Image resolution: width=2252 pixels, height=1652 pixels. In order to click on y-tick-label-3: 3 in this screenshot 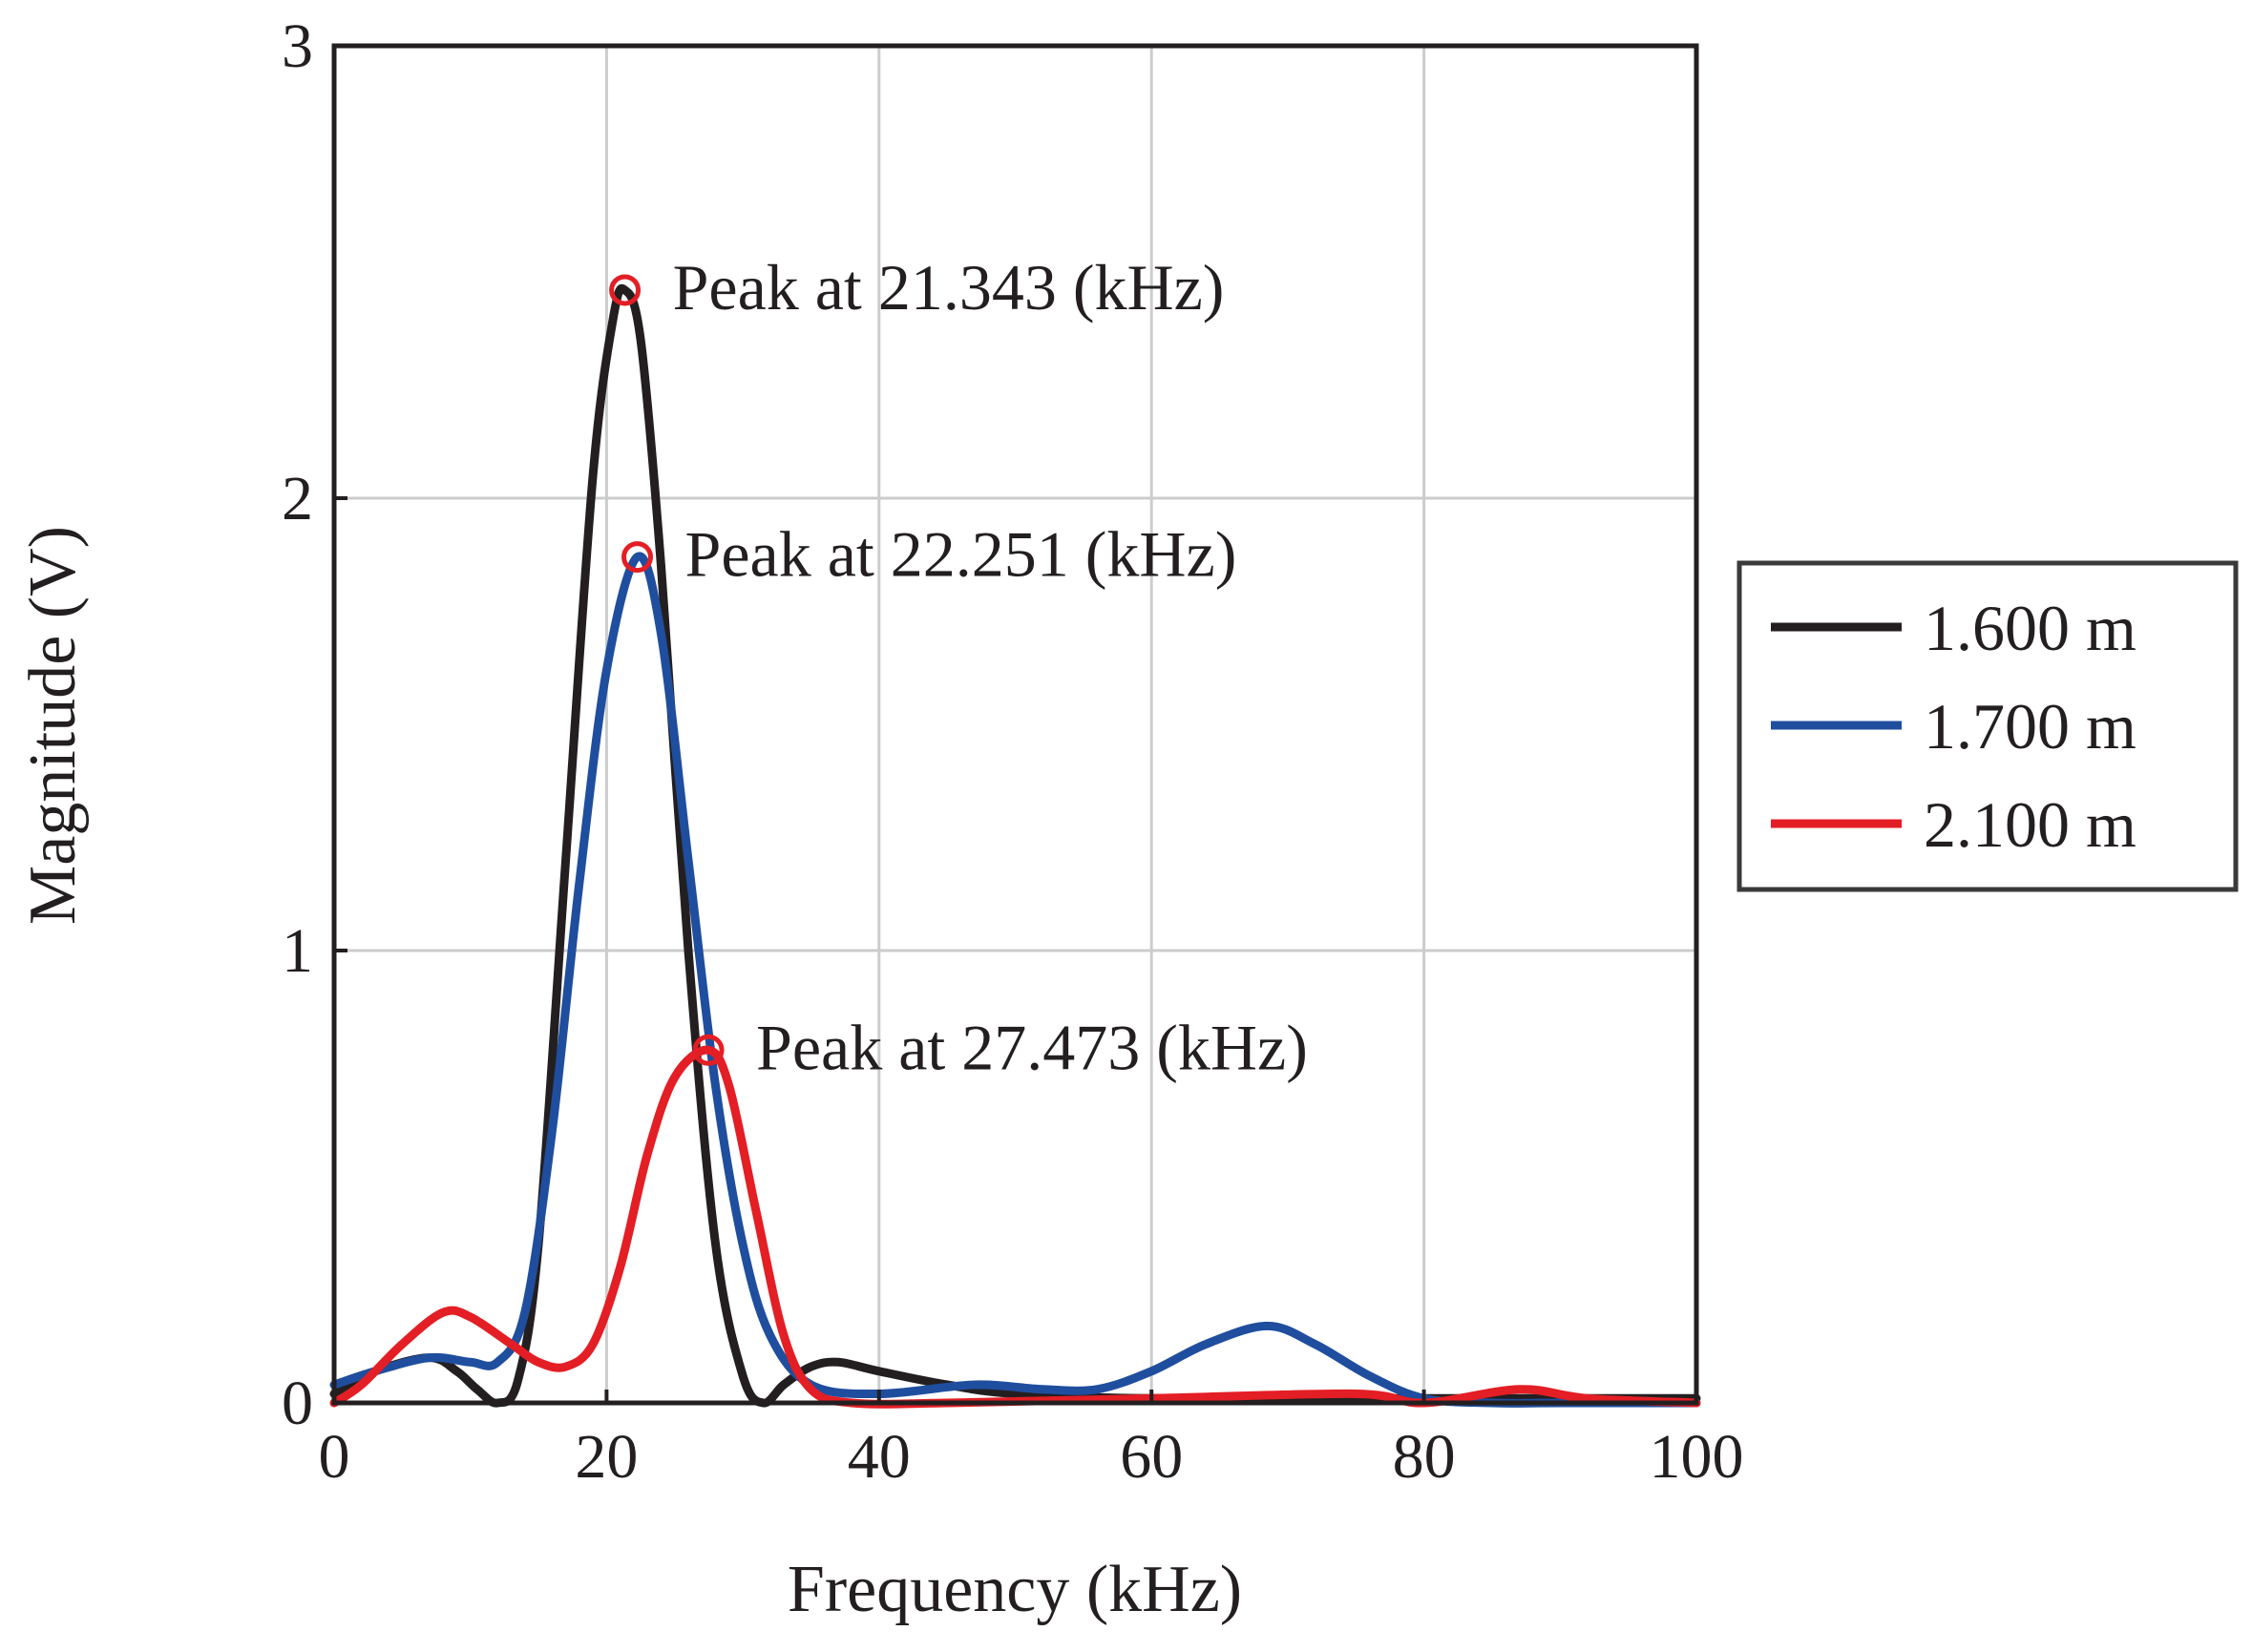, I will do `click(297, 46)`.